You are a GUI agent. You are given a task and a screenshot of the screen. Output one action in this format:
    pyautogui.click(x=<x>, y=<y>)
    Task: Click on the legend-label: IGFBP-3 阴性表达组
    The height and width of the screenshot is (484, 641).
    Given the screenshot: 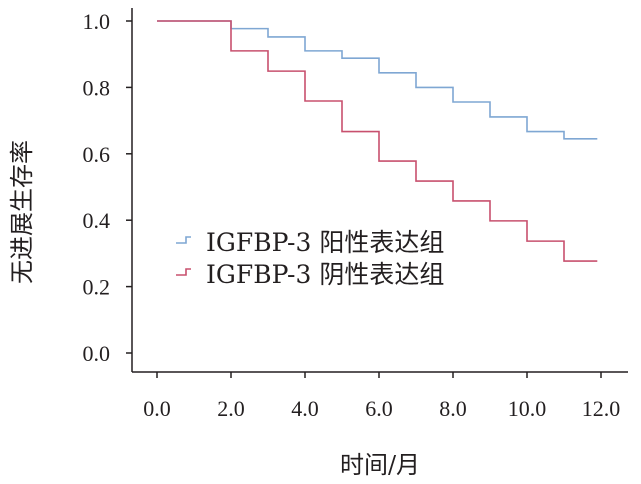 What is the action you would take?
    pyautogui.click(x=325, y=274)
    